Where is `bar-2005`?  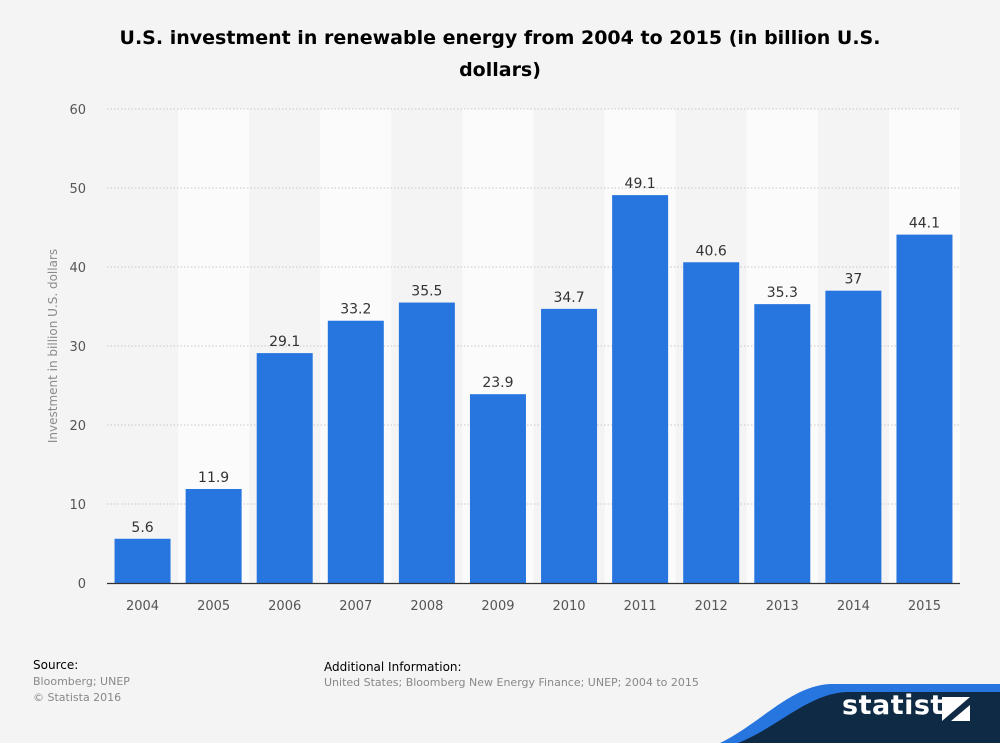
bar-2005 is located at coordinates (213, 535).